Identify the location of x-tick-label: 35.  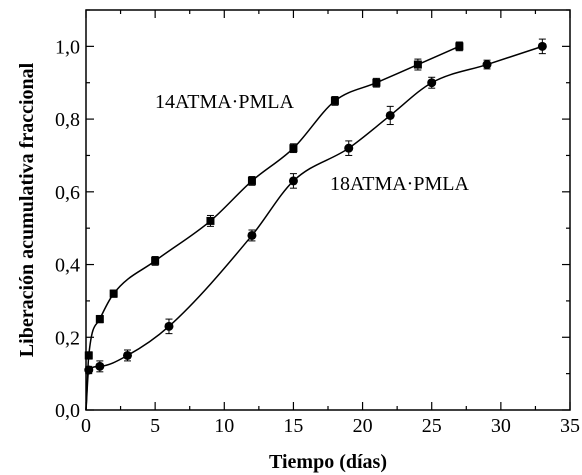
(570, 426).